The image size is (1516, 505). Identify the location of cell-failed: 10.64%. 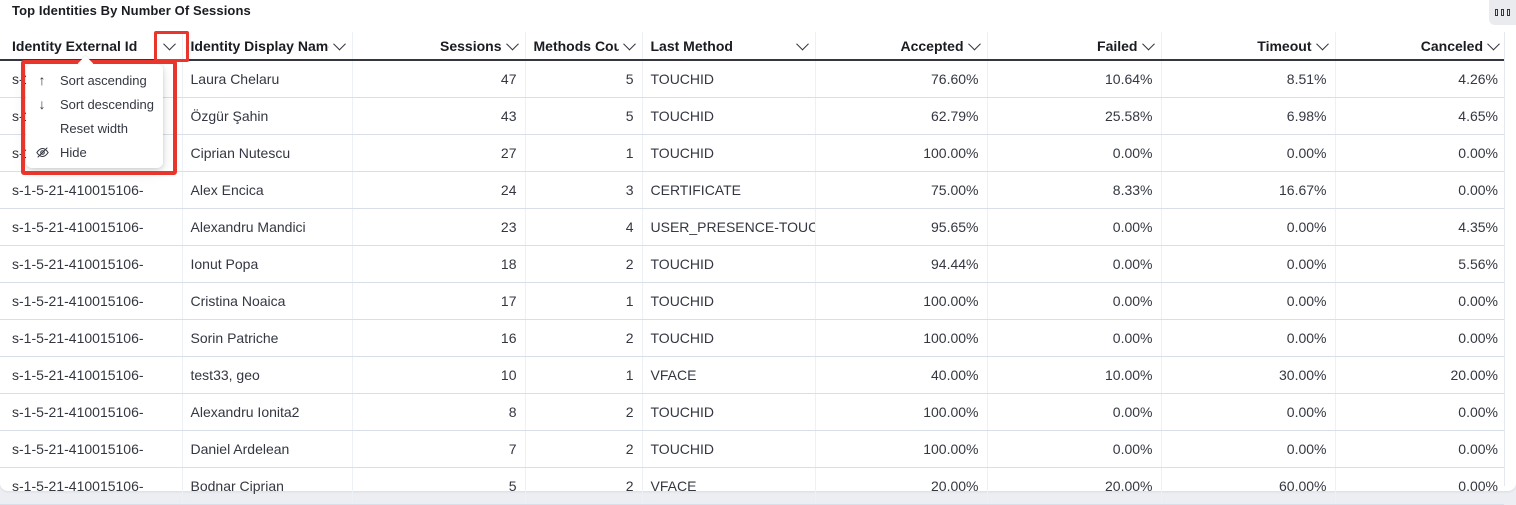
(1074, 79).